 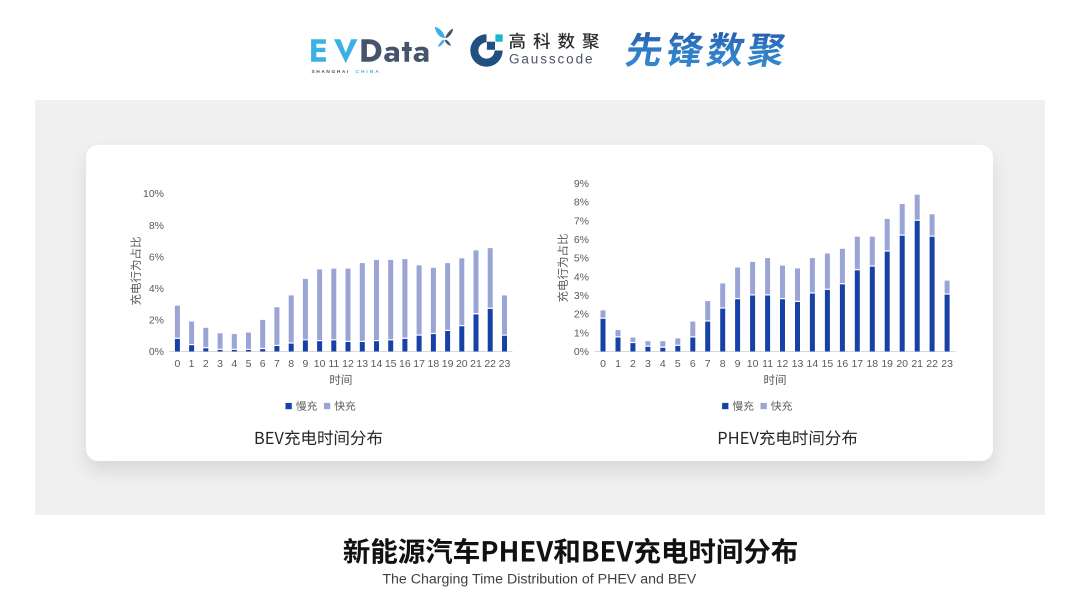 What do you see at coordinates (581, 296) in the screenshot?
I see `svg-text: 3%` at bounding box center [581, 296].